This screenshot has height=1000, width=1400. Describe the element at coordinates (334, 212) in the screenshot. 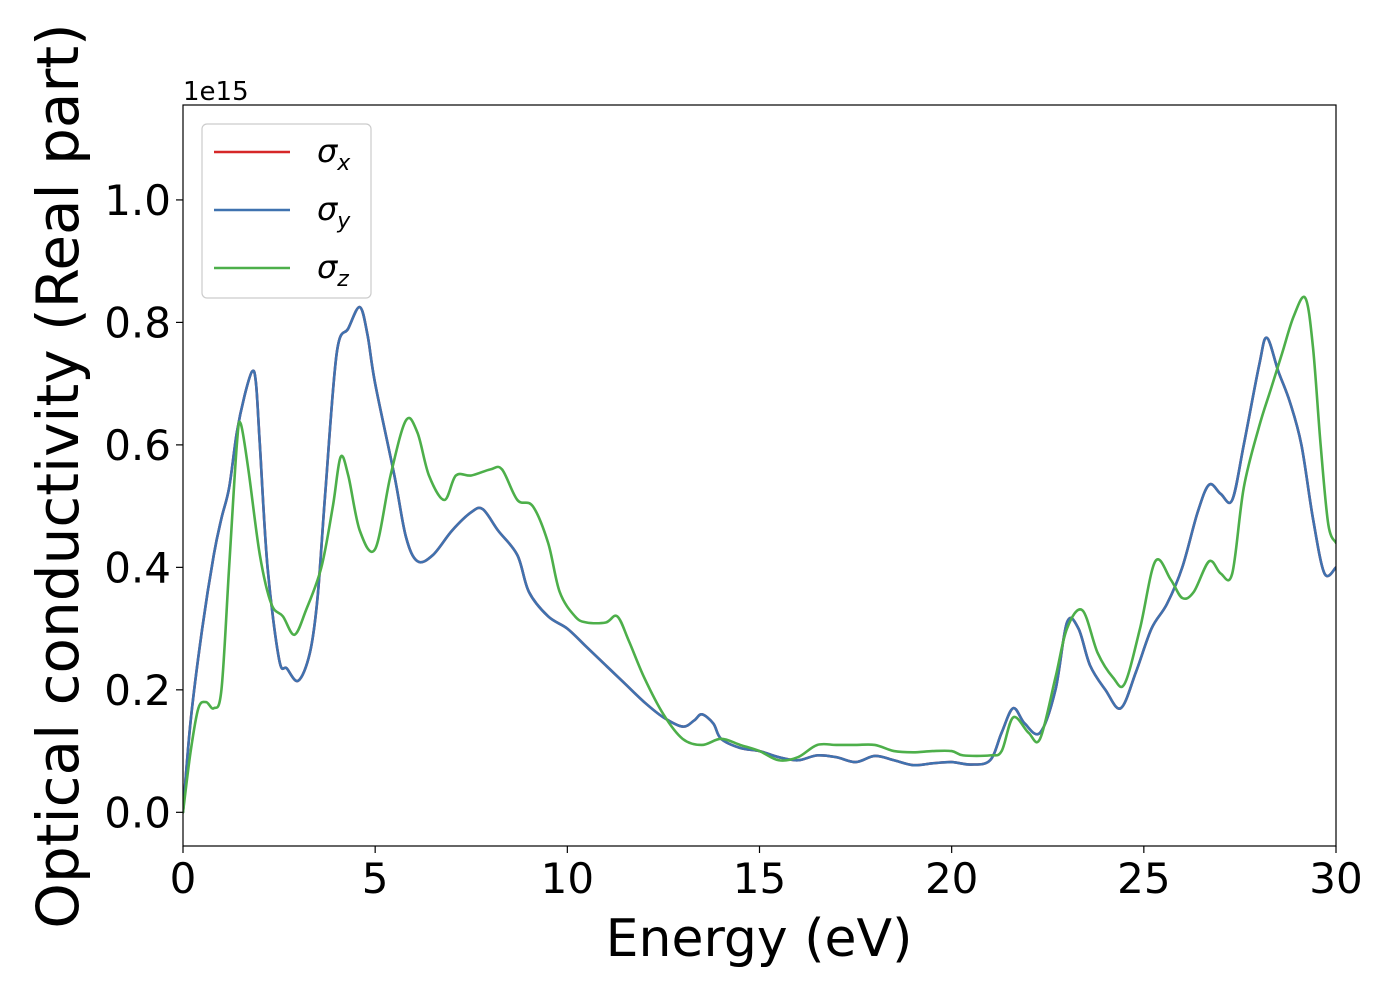

I see `legend-label-2: σy` at that location.